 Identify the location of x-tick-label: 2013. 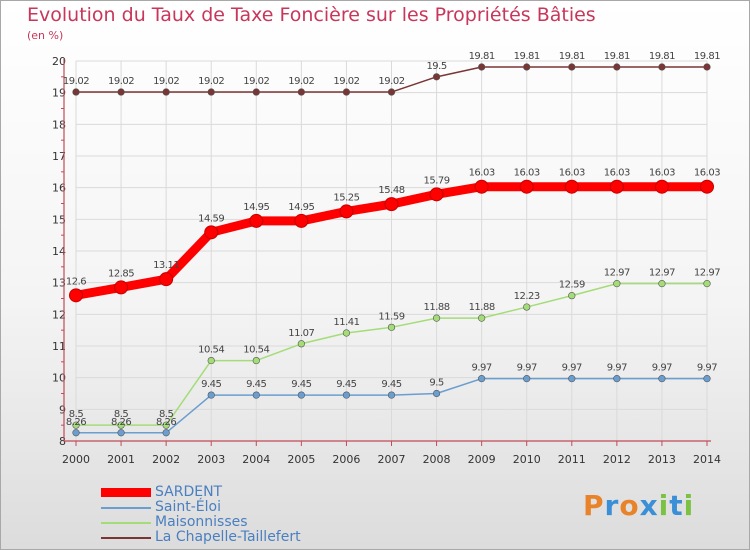
(662, 459).